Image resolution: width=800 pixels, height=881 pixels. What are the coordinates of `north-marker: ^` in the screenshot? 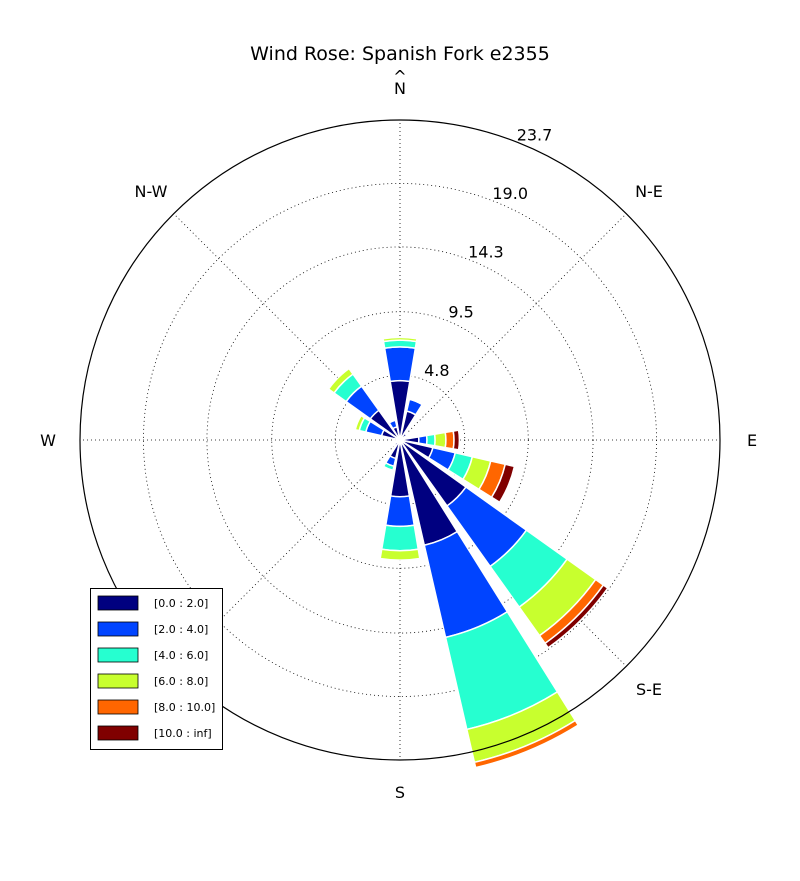 It's located at (399, 76).